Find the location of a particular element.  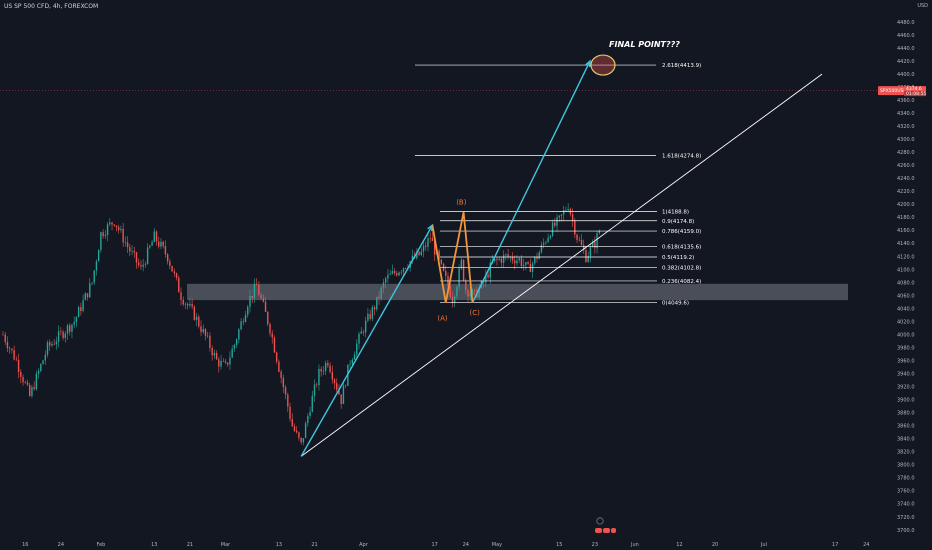

price-badge-value-bg is located at coordinates (915, 89).